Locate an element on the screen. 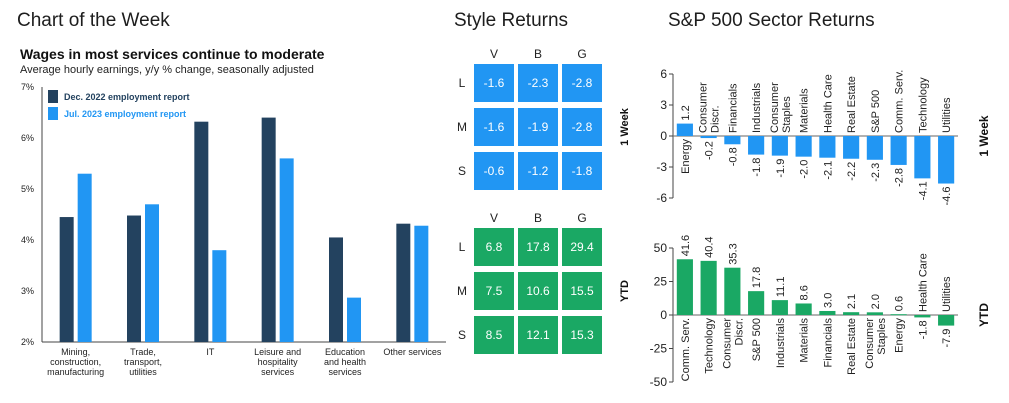 The width and height of the screenshot is (1009, 403). sector-value-label: -1.9 is located at coordinates (781, 168).